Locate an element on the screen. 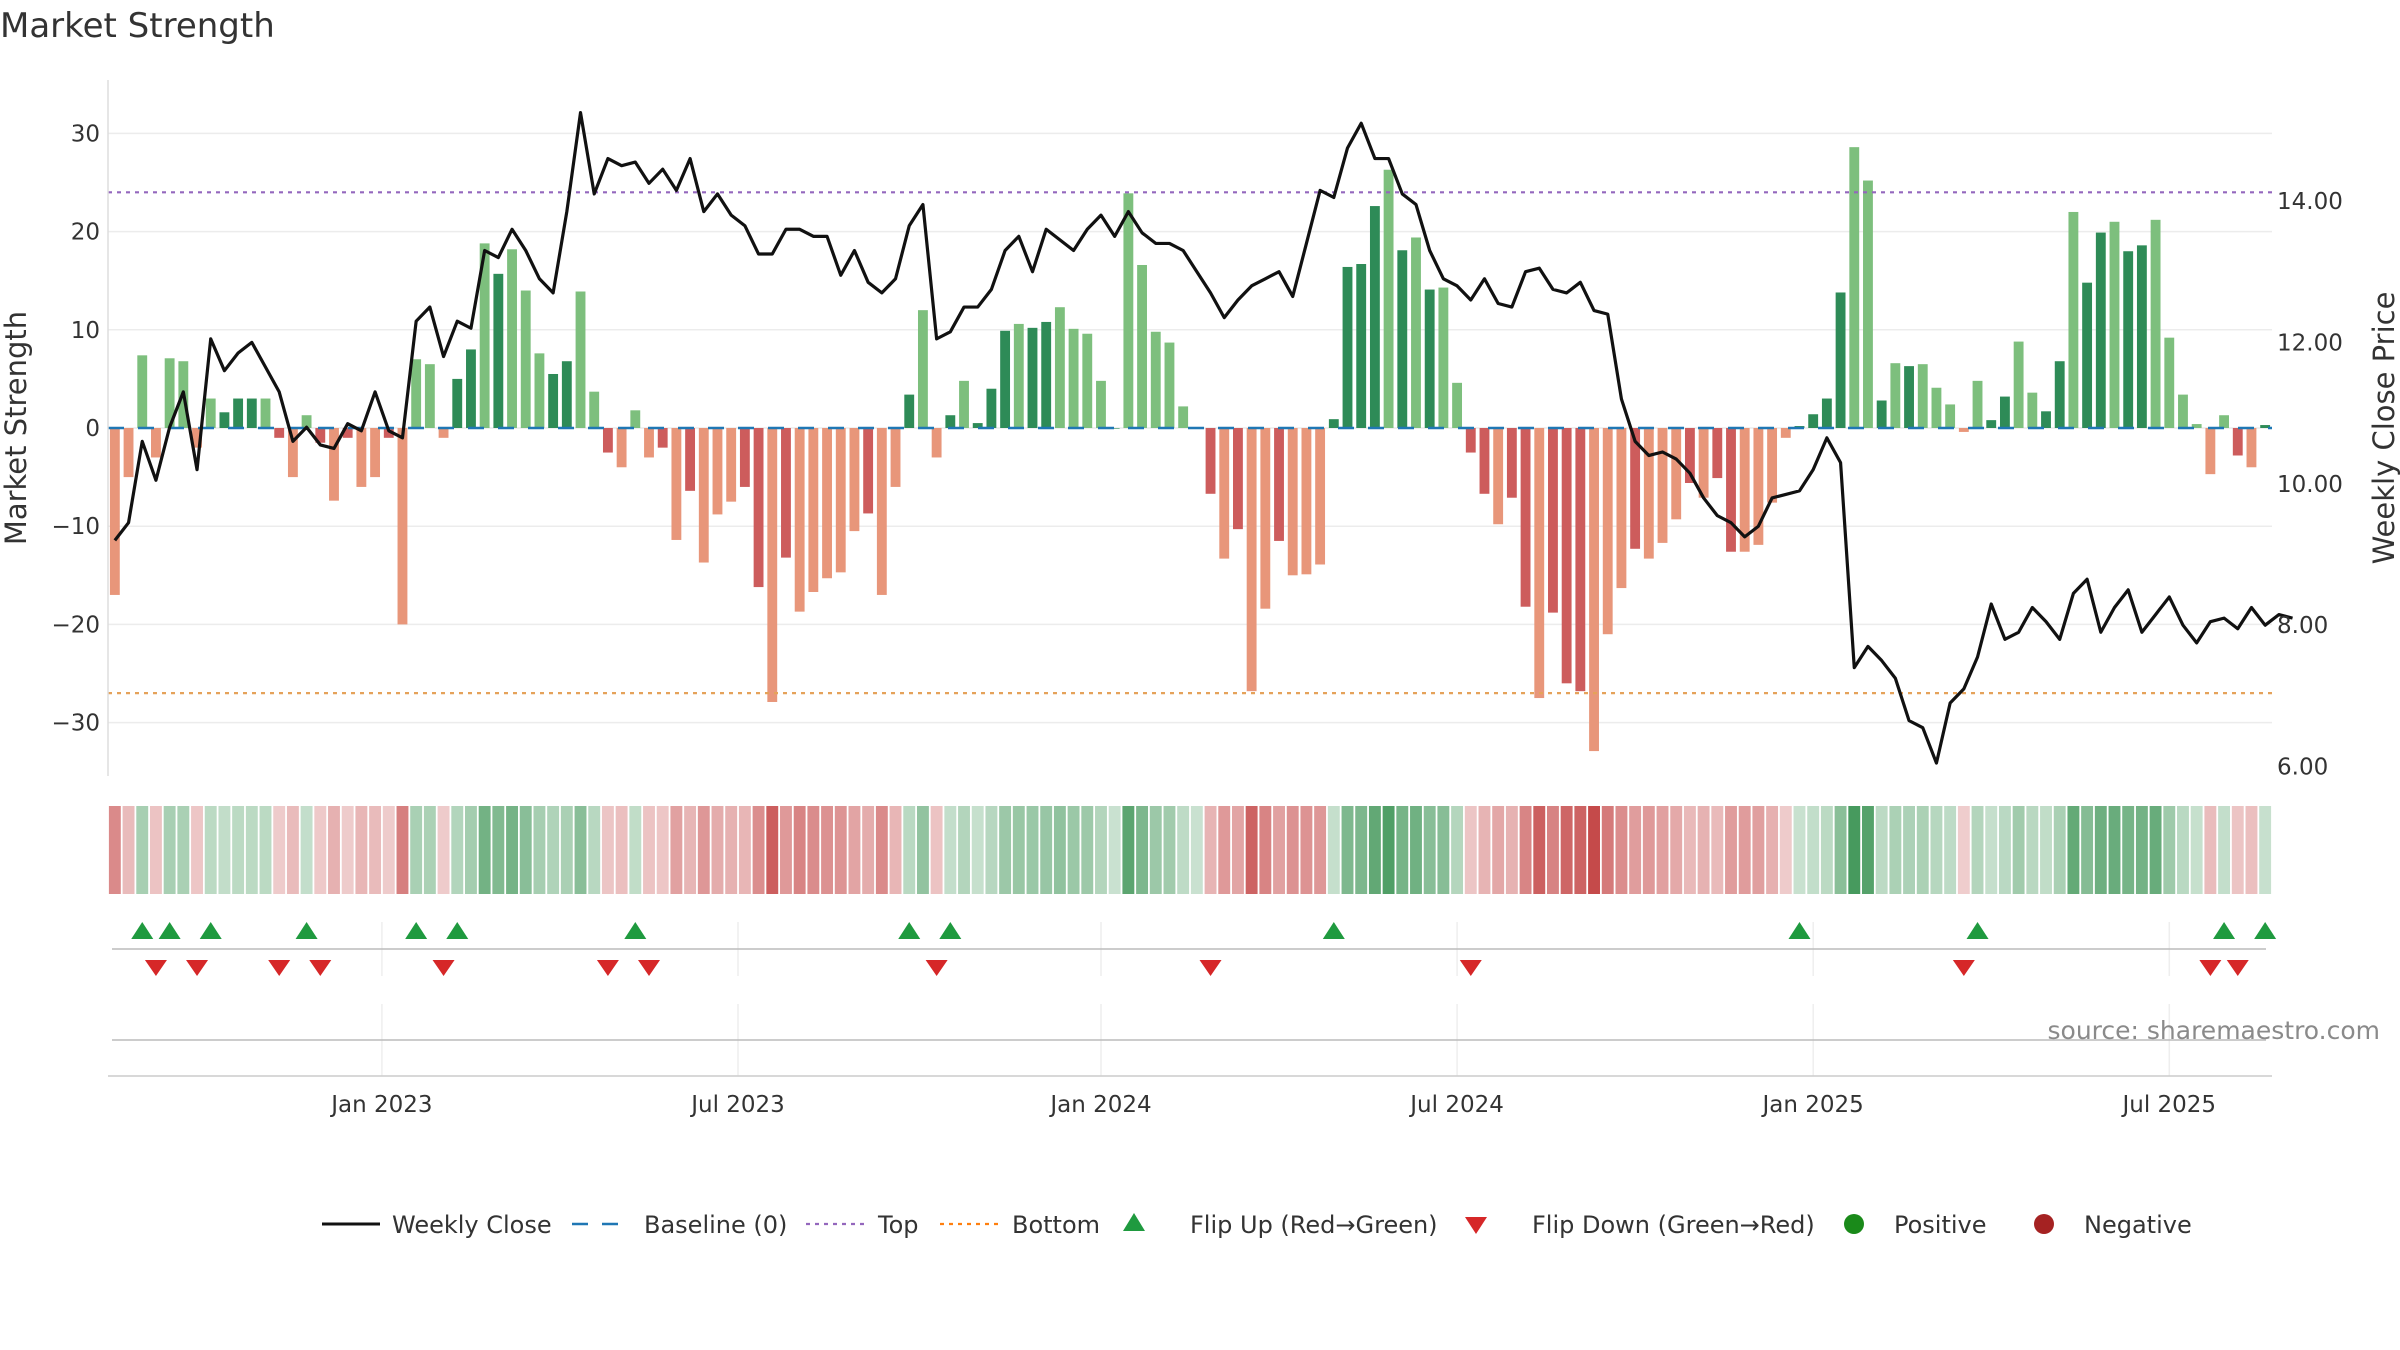 Image resolution: width=2400 pixels, height=1350 pixels. chart-title: Market Strength is located at coordinates (137, 26).